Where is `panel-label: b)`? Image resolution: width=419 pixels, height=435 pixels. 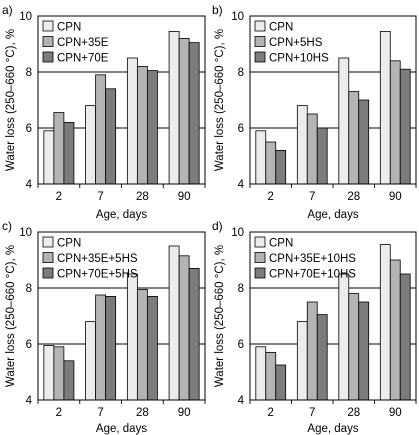 panel-label: b) is located at coordinates (217, 10).